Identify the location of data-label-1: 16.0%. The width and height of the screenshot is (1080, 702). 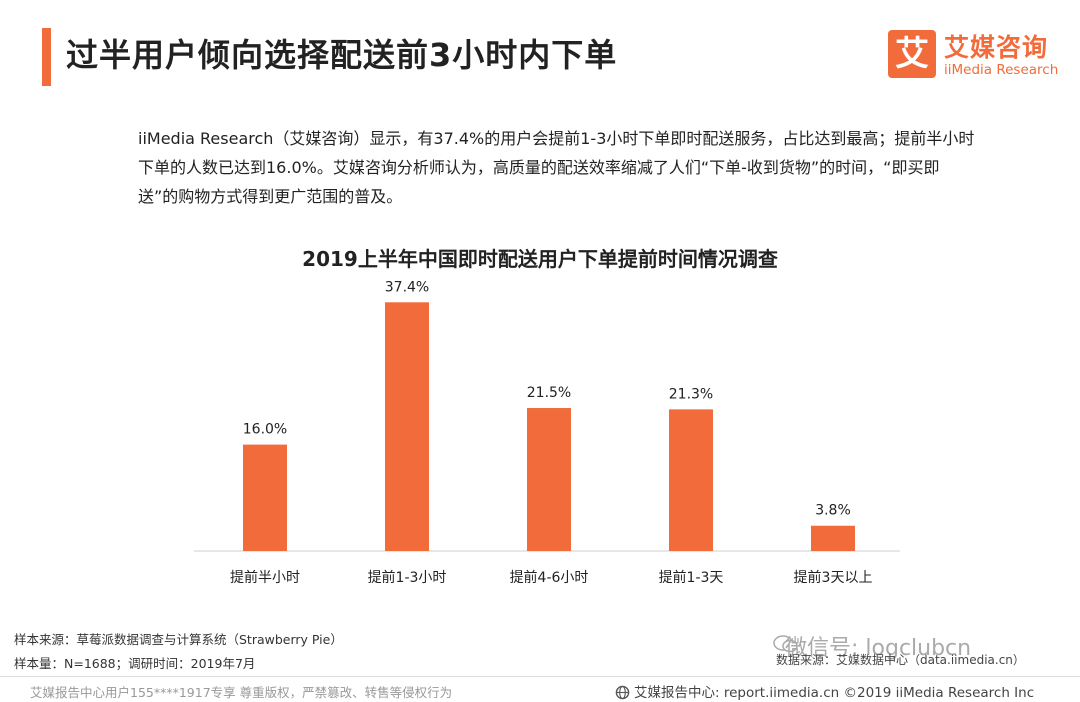
(265, 430).